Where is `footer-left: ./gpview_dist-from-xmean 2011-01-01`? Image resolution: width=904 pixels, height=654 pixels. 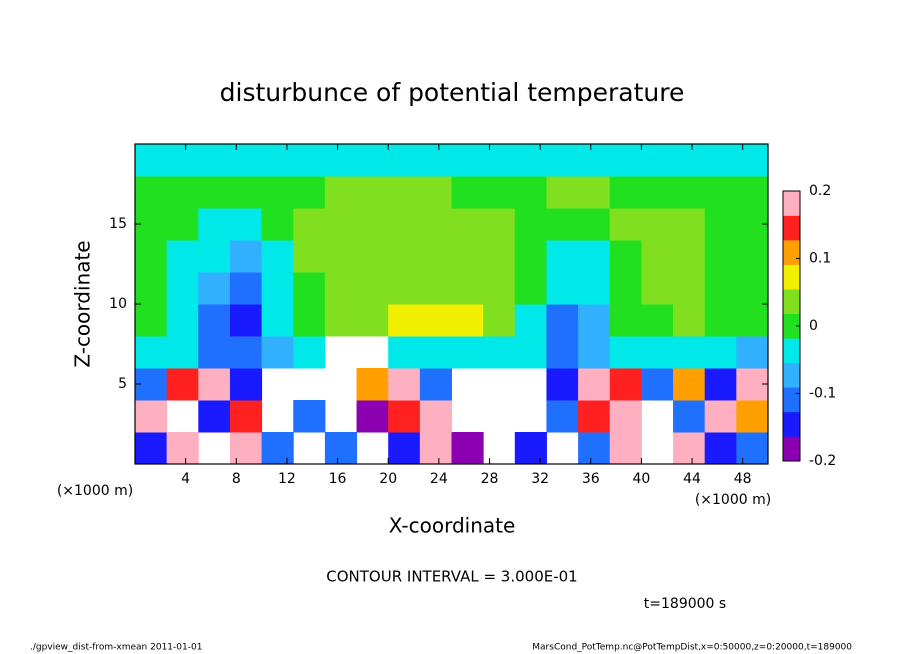
footer-left: ./gpview_dist-from-xmean 2011-01-01 is located at coordinates (116, 648).